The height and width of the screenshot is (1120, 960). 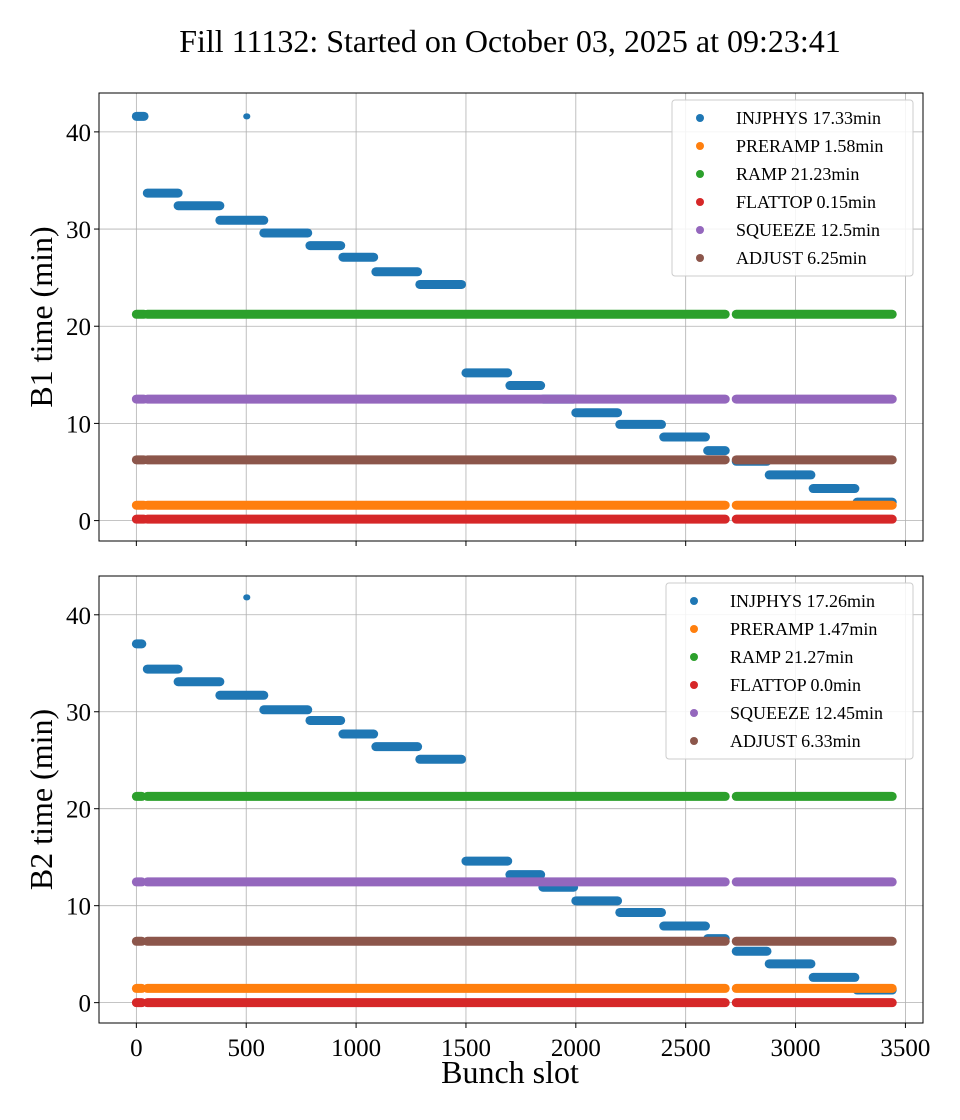 What do you see at coordinates (905, 1048) in the screenshot?
I see `x-tick-label: 3500` at bounding box center [905, 1048].